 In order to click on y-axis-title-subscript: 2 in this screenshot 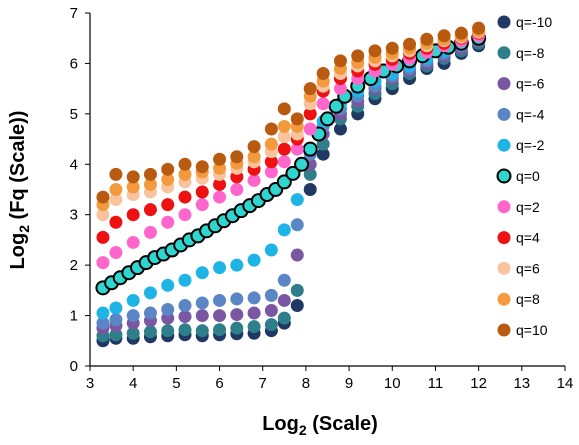, I will do `click(24, 229)`.